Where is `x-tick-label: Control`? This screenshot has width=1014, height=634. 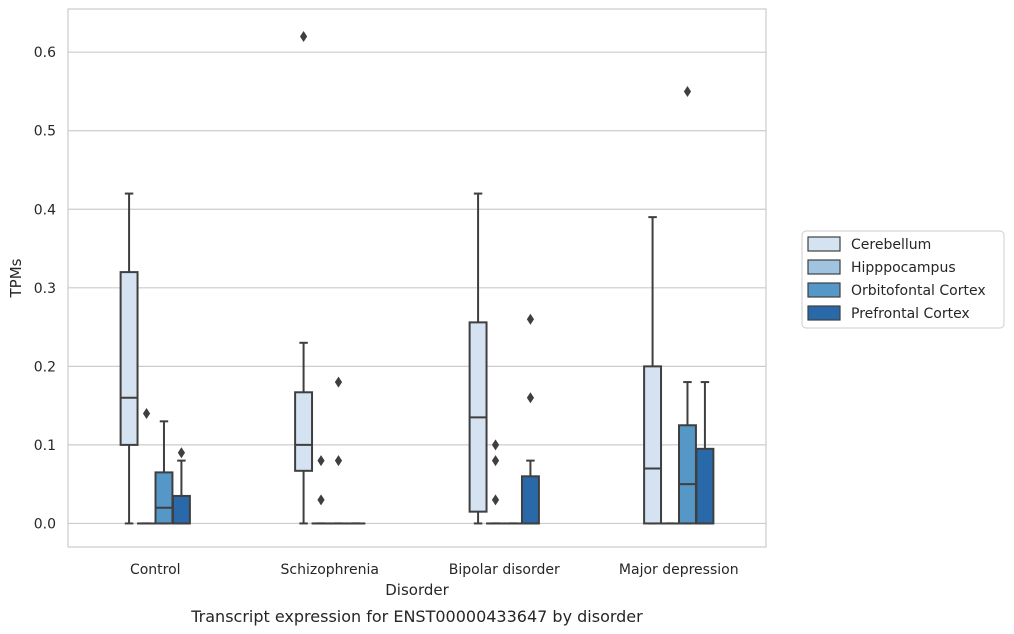 x-tick-label: Control is located at coordinates (155, 570).